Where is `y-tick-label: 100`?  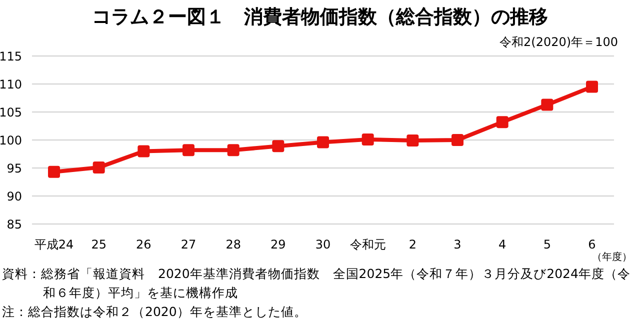
y-tick-label: 100 is located at coordinates (11, 140).